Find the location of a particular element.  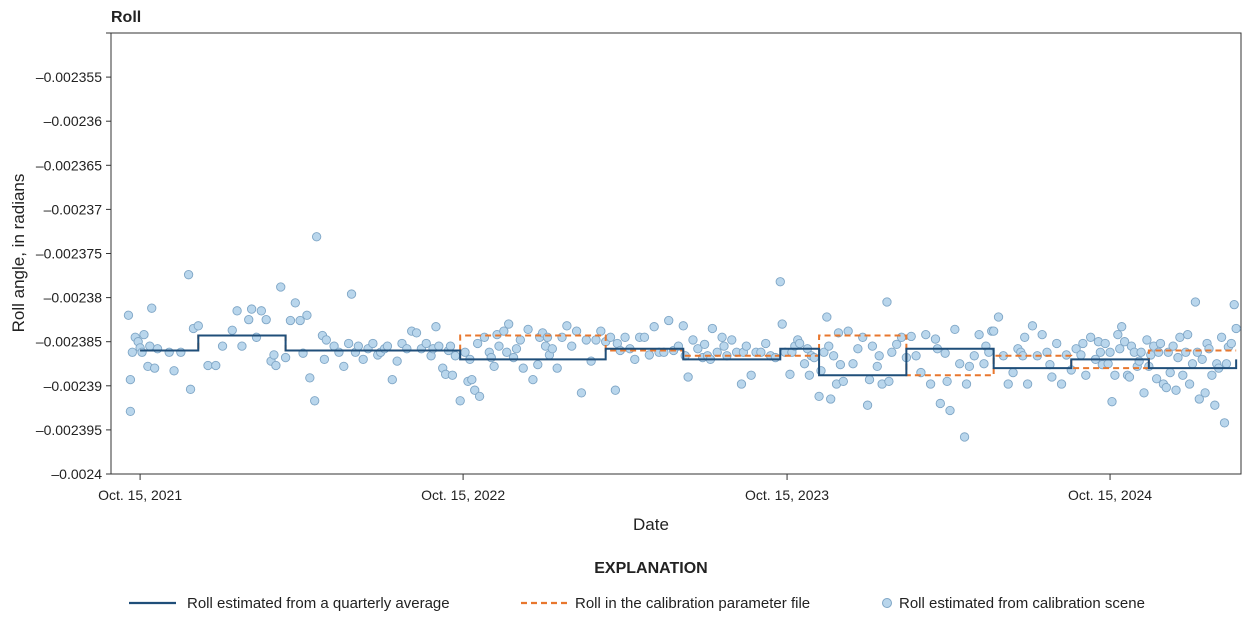

x-tick-label: Oct. 15, 2024 is located at coordinates (1110, 495).